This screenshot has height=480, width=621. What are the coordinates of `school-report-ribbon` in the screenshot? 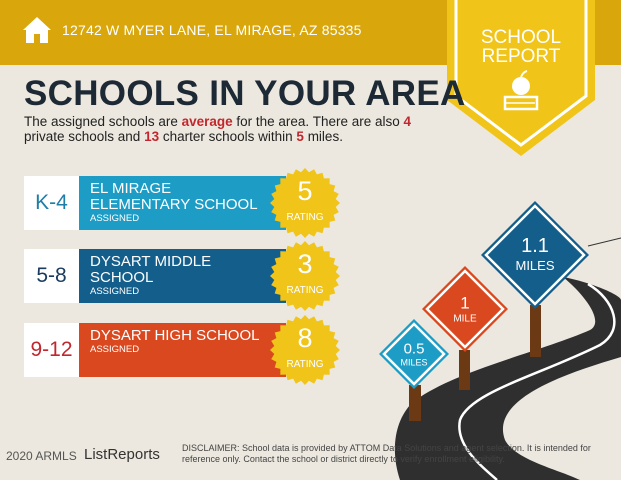 It's located at (521, 78).